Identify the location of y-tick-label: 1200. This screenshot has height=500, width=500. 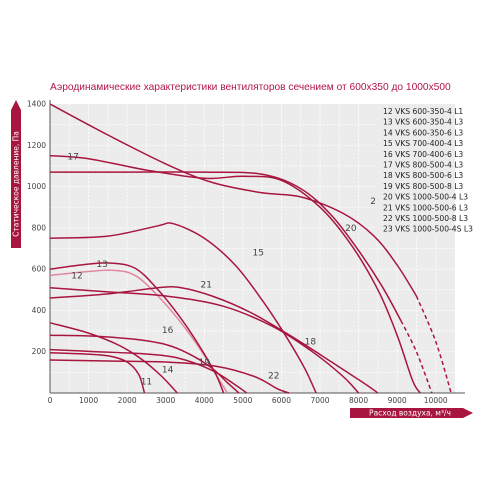
(36, 145).